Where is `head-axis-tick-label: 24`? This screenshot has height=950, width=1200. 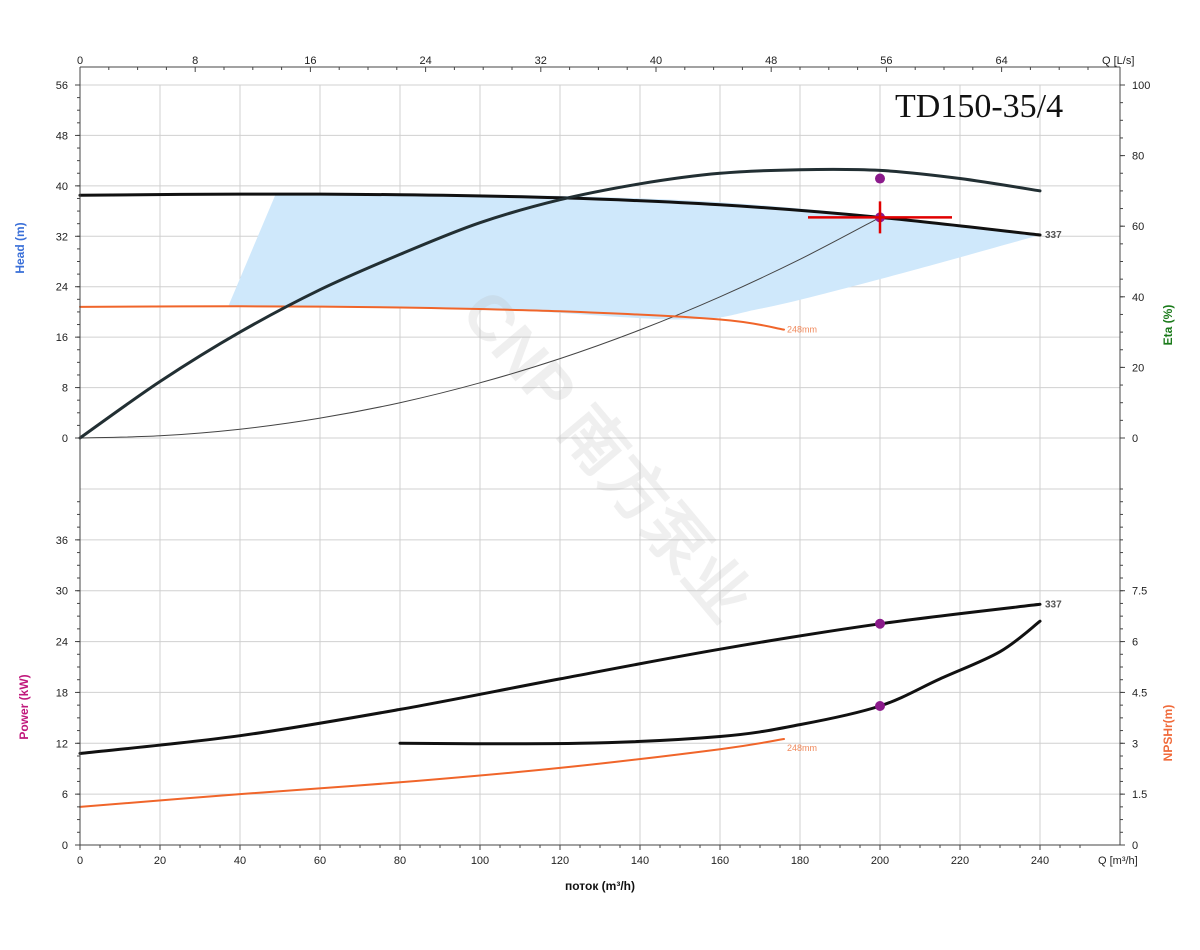 head-axis-tick-label: 24 is located at coordinates (62, 288).